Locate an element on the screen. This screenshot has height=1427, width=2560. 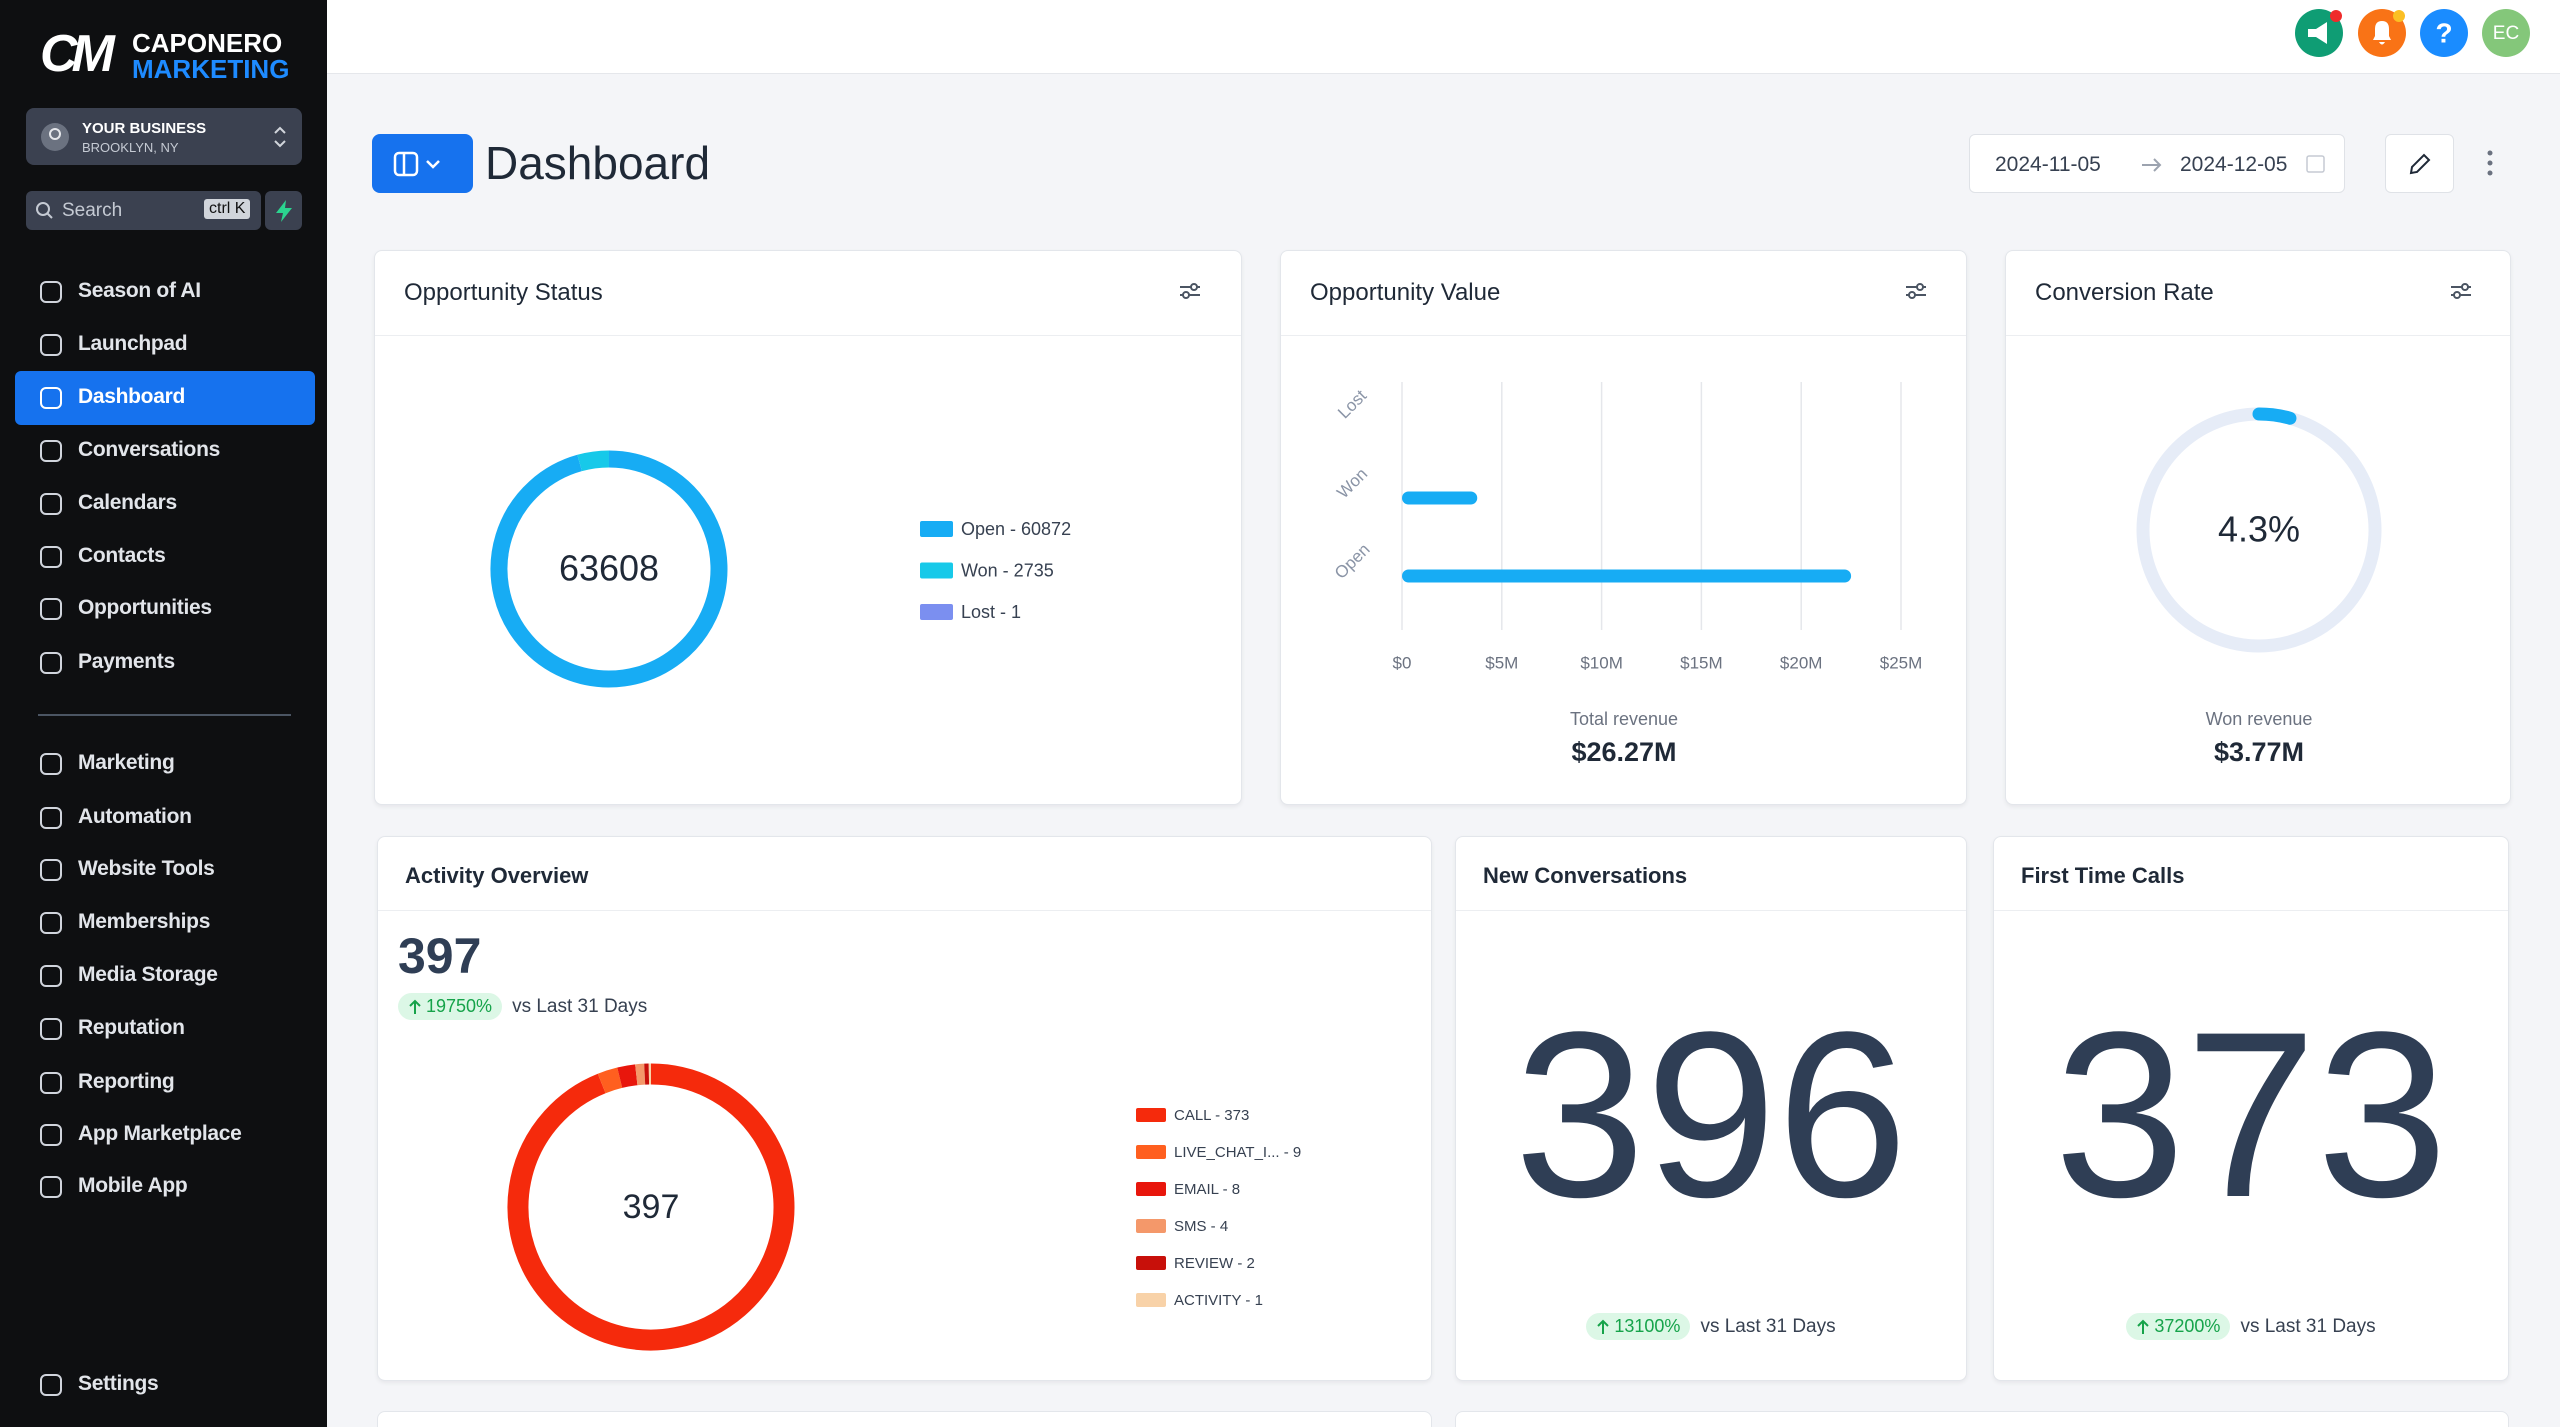
card-title: Opportunity Status is located at coordinates (503, 292).